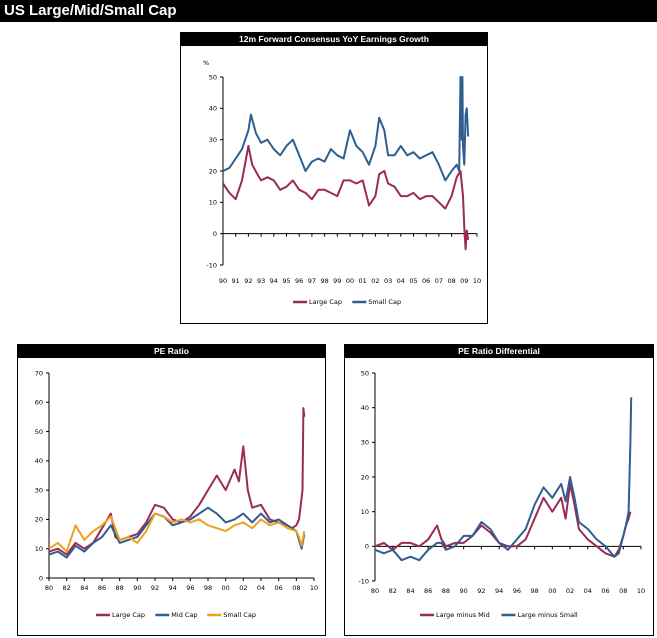 The height and width of the screenshot is (638, 657). I want to click on pe-x-tick-label: 04, so click(261, 588).